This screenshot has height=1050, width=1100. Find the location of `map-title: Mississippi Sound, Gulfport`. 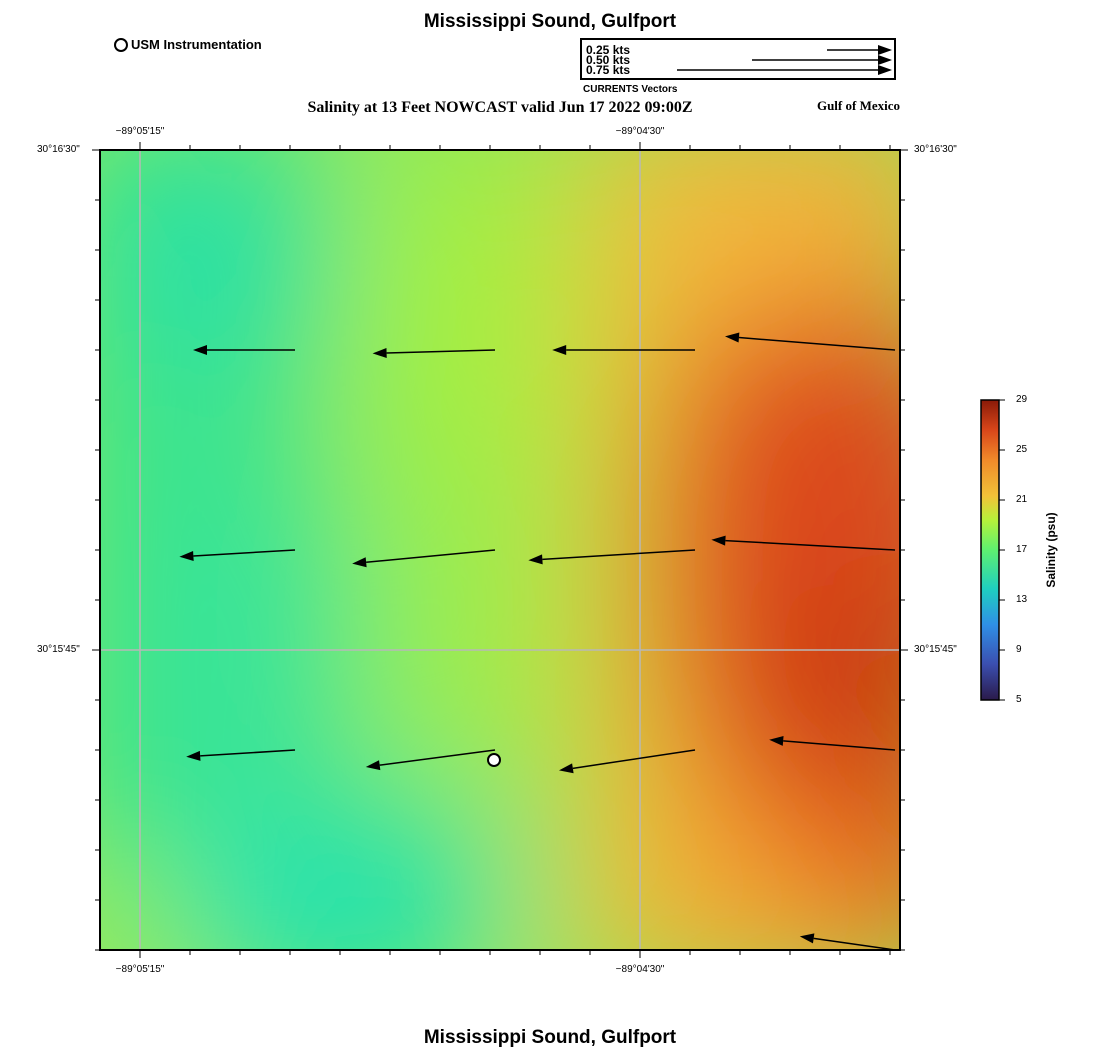

map-title: Mississippi Sound, Gulfport is located at coordinates (550, 21).